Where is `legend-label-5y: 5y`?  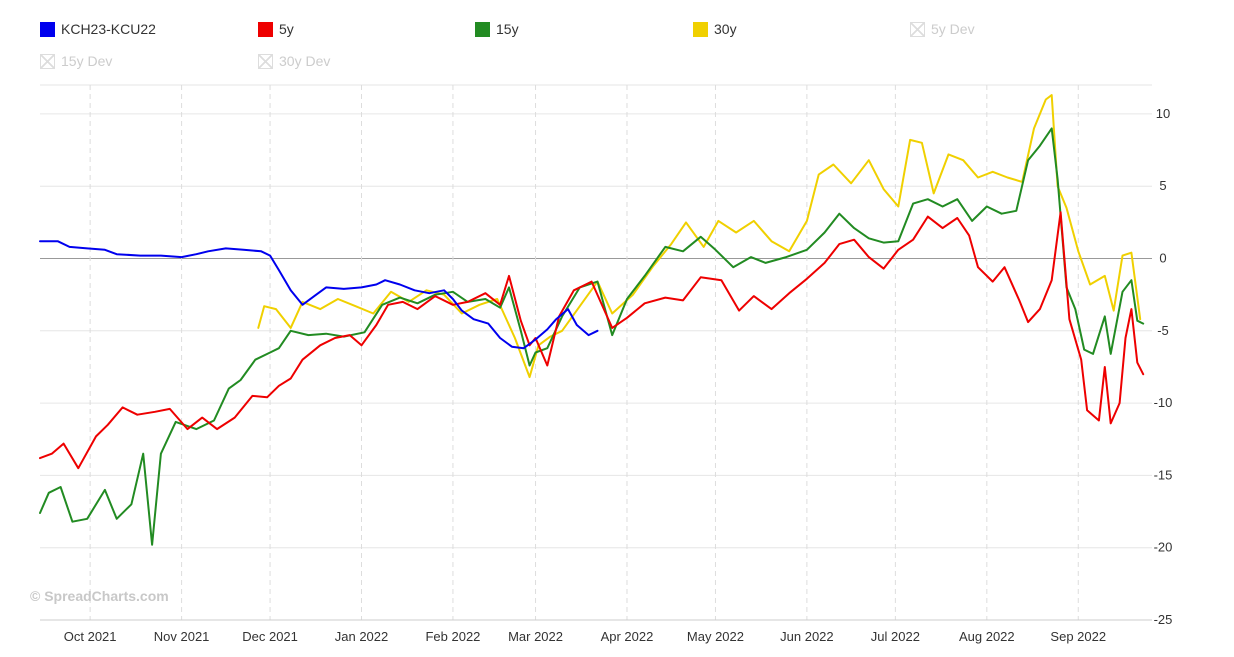 legend-label-5y: 5y is located at coordinates (286, 29).